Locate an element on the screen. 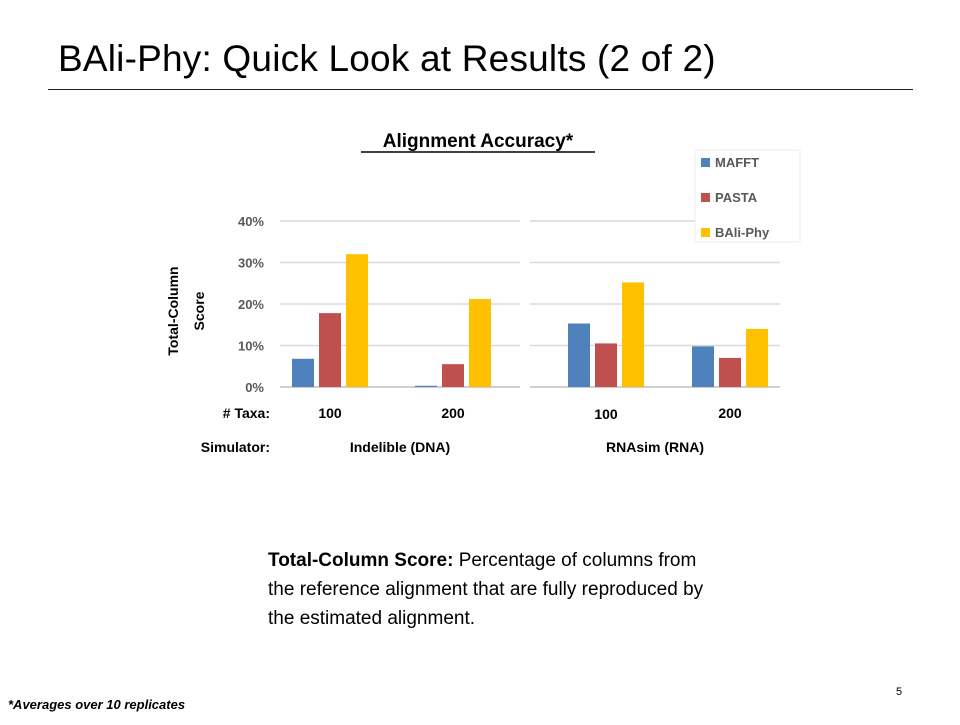 Image resolution: width=960 pixels, height=725 pixels. y-tick-label: 40% is located at coordinates (251, 221).